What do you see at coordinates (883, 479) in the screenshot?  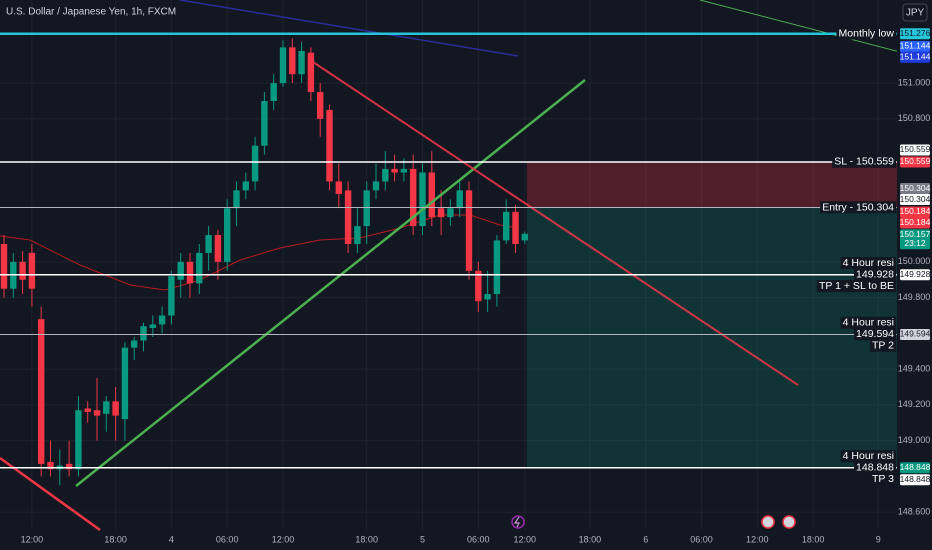 I see `level-label: TP 3` at bounding box center [883, 479].